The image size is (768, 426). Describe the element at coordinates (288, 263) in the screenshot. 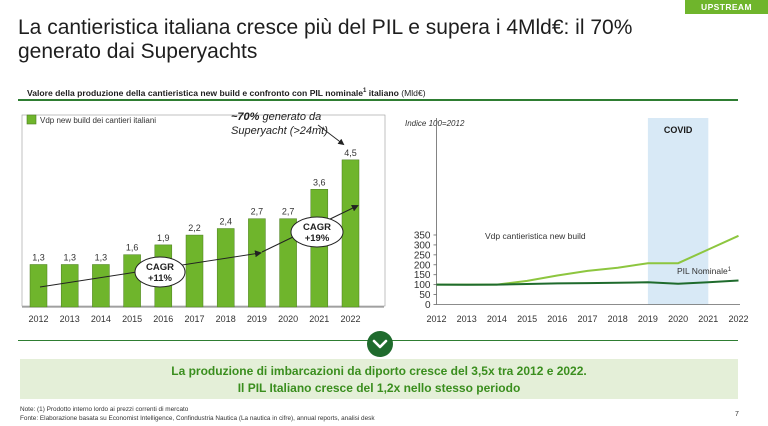

I see `bar-2020` at that location.